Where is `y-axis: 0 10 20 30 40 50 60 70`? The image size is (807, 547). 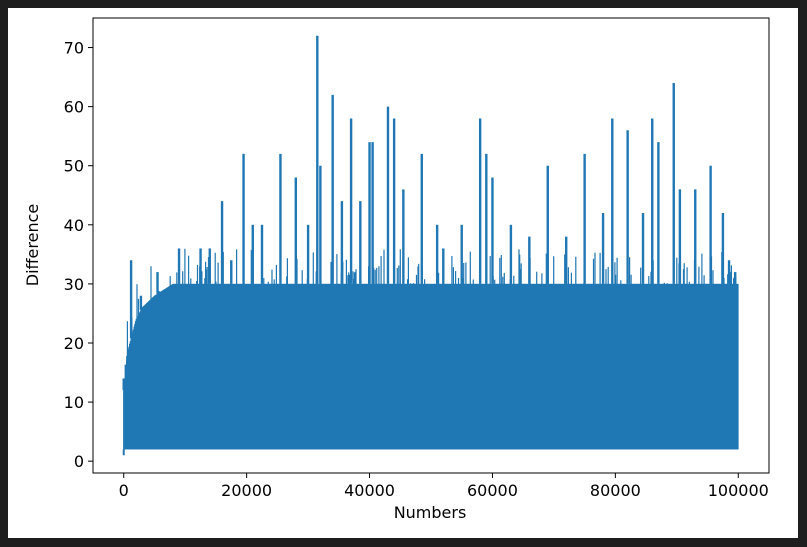 y-axis: 0 10 20 30 40 50 60 70 is located at coordinates (78, 255).